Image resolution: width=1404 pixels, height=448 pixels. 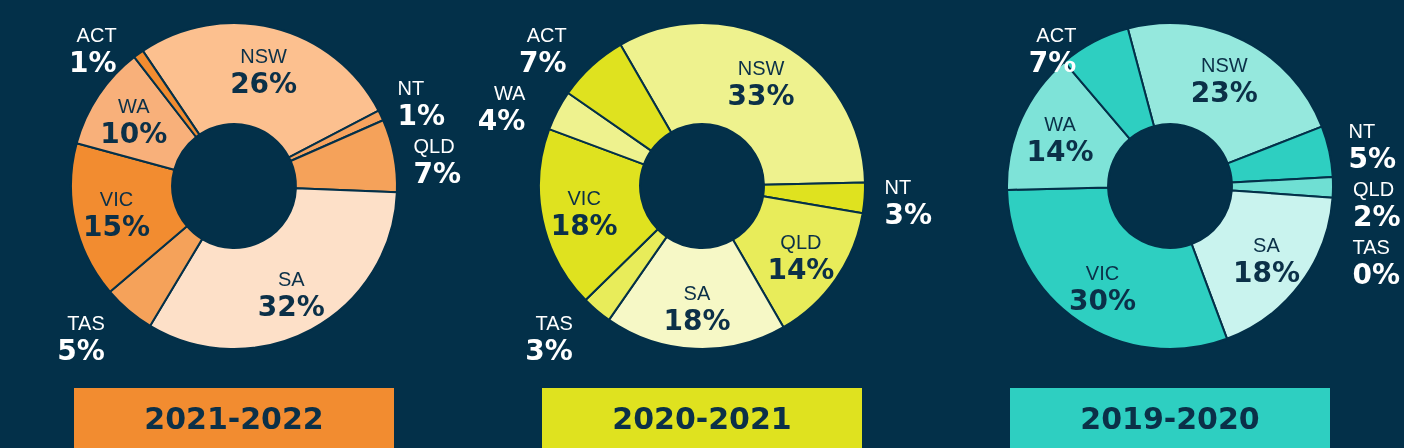 I want to click on data-label: 15%, so click(x=116, y=227).